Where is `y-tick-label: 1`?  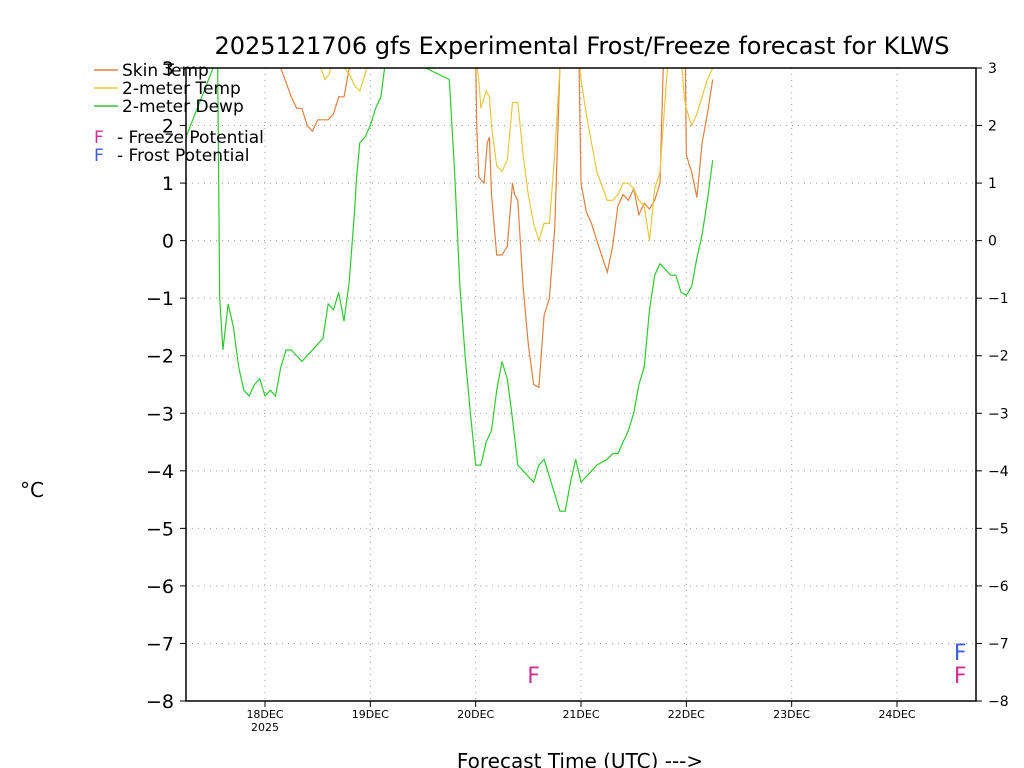 y-tick-label: 1 is located at coordinates (168, 184).